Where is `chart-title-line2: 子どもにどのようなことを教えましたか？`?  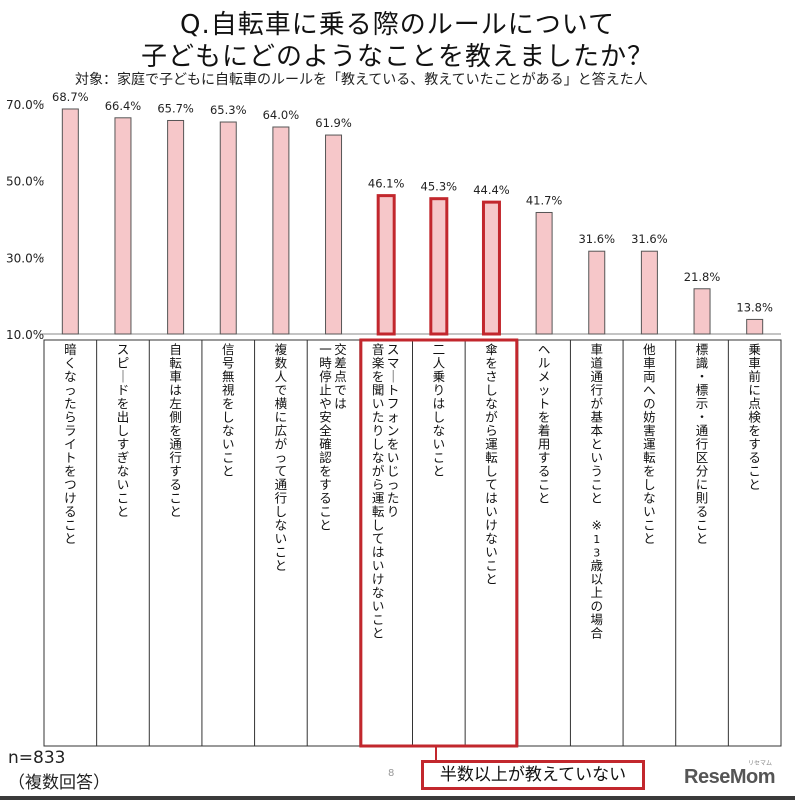
chart-title-line2: 子どもにどのようなことを教えましたか？ is located at coordinates (397, 57).